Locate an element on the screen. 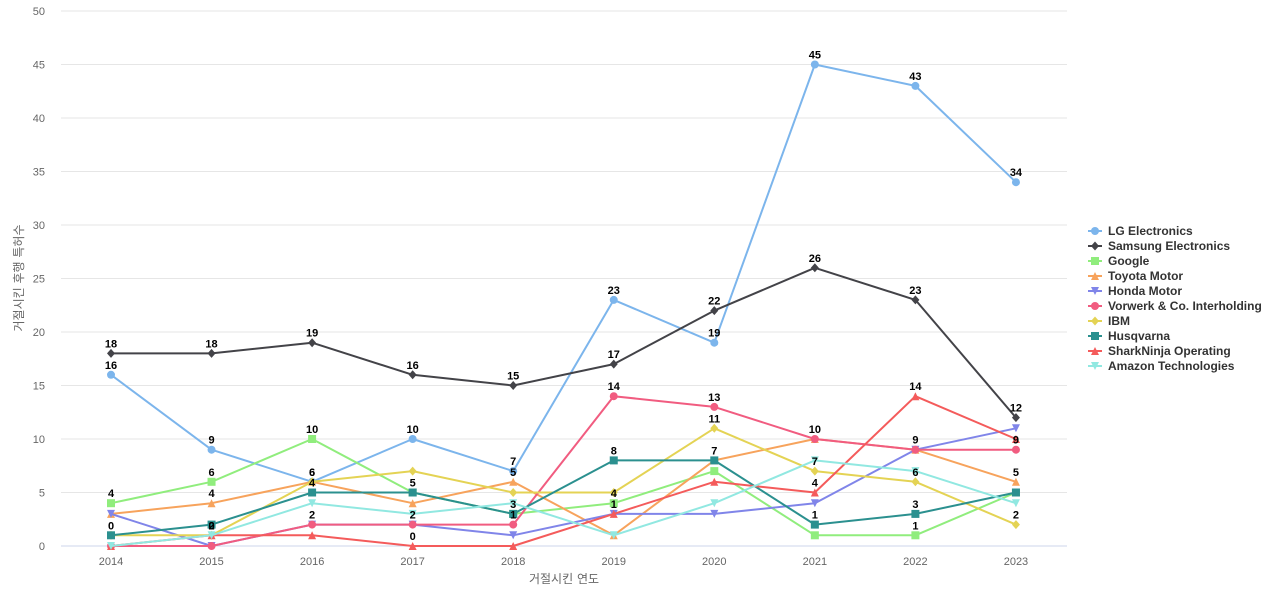 The height and width of the screenshot is (600, 1280). data-label: 4 is located at coordinates (211, 494).